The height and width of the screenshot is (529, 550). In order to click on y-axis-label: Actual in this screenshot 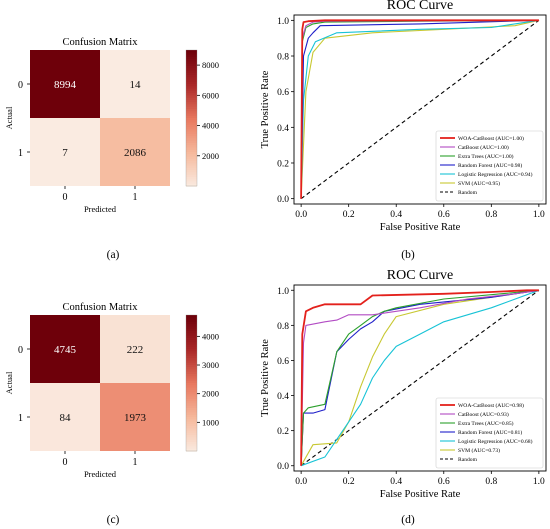, I will do `click(9, 382)`.